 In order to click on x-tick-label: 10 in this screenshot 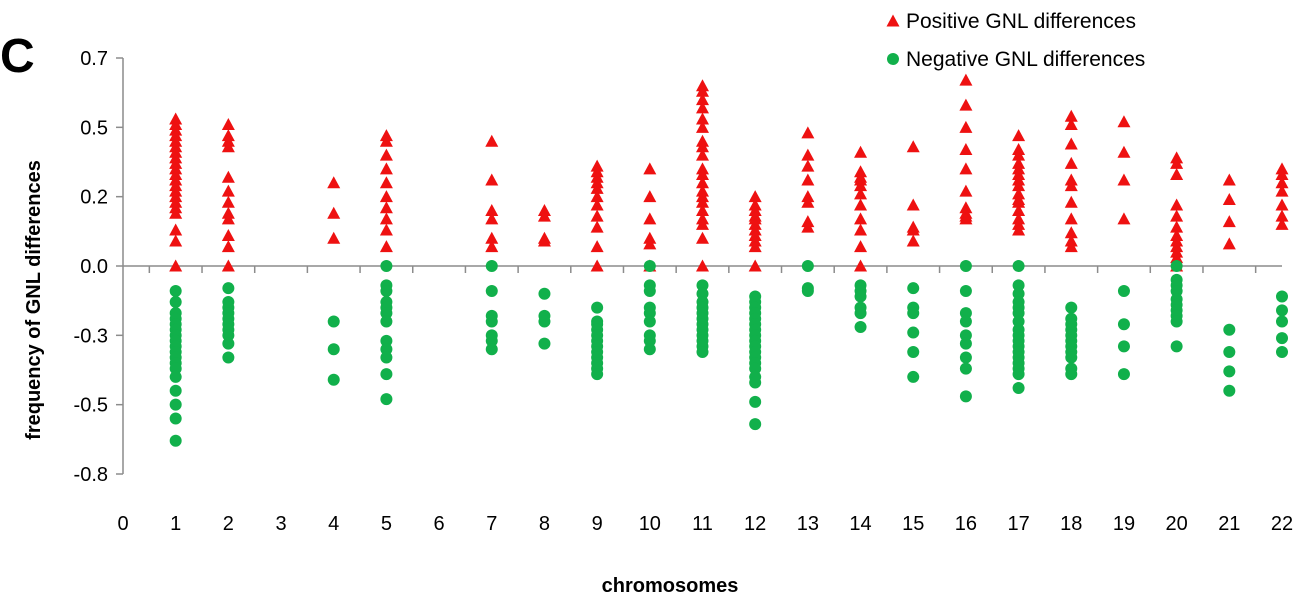, I will do `click(650, 524)`.